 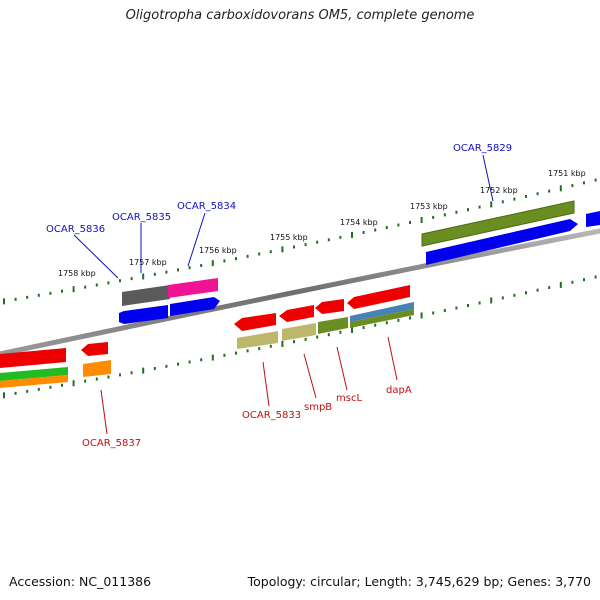 What do you see at coordinates (279, 189) in the screenshot?
I see `upper-gene-labels: OCAR_5829 OCAR_5834 OCAR_5835 OCAR_5836` at bounding box center [279, 189].